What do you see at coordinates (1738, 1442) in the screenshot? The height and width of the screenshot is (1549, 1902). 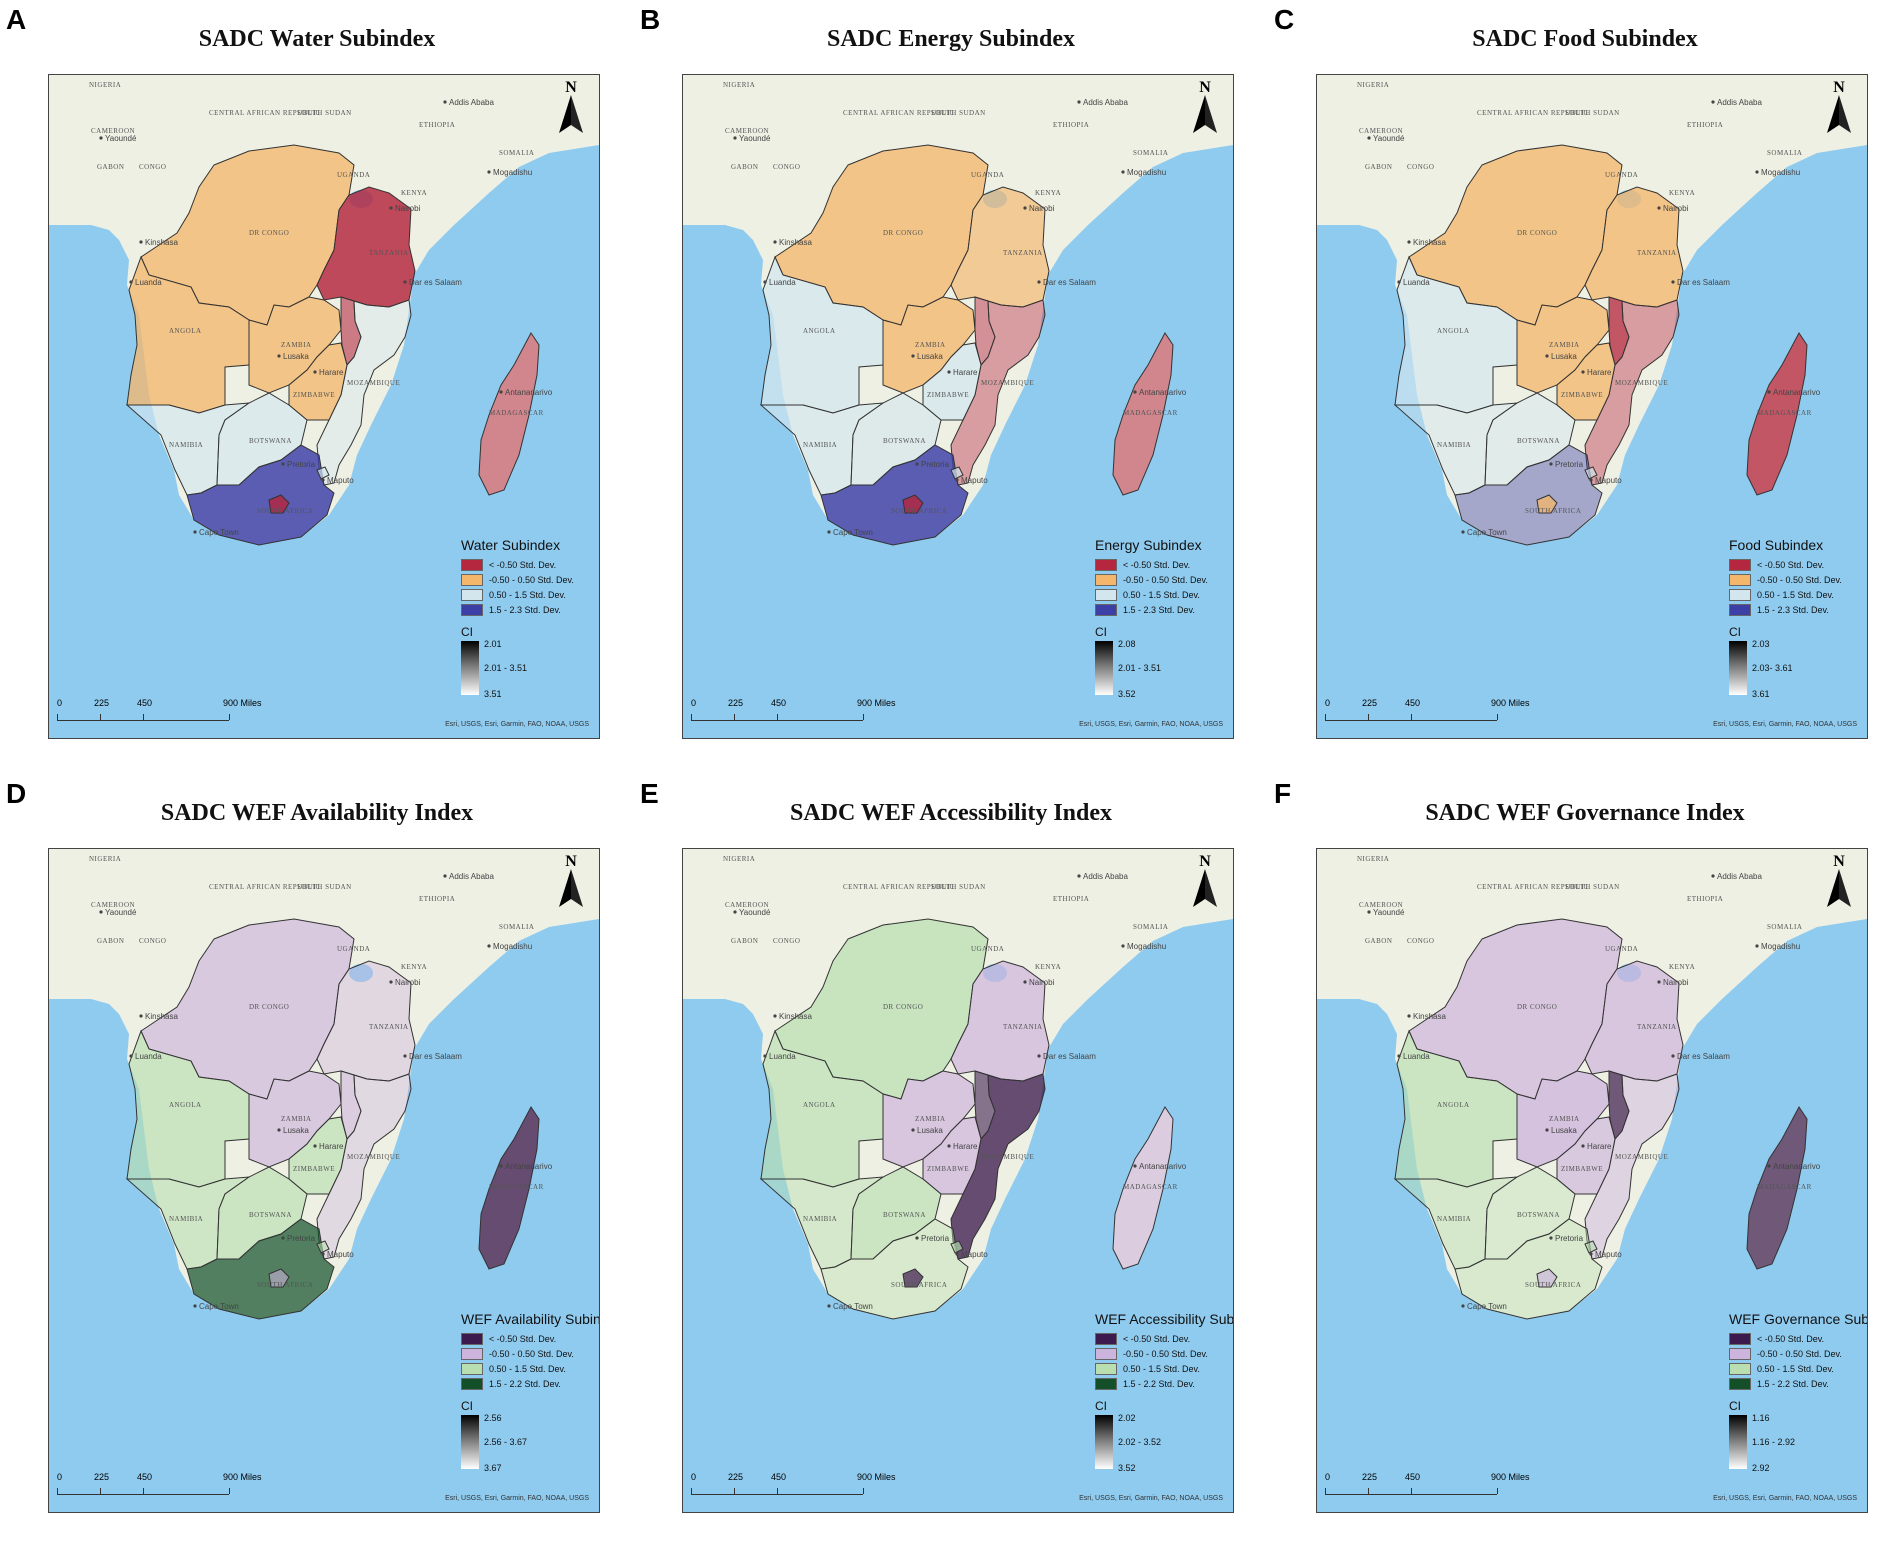 I see `ci-ramp` at bounding box center [1738, 1442].